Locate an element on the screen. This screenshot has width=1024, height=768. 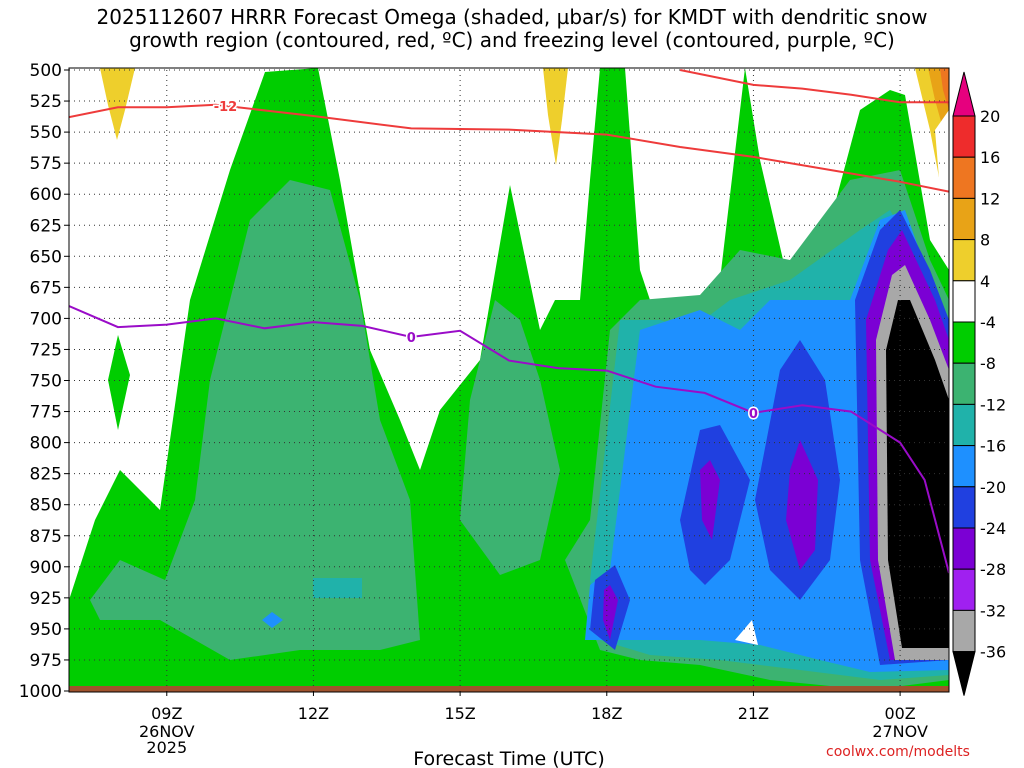
y-tick-label: 700 is located at coordinates (46, 319).